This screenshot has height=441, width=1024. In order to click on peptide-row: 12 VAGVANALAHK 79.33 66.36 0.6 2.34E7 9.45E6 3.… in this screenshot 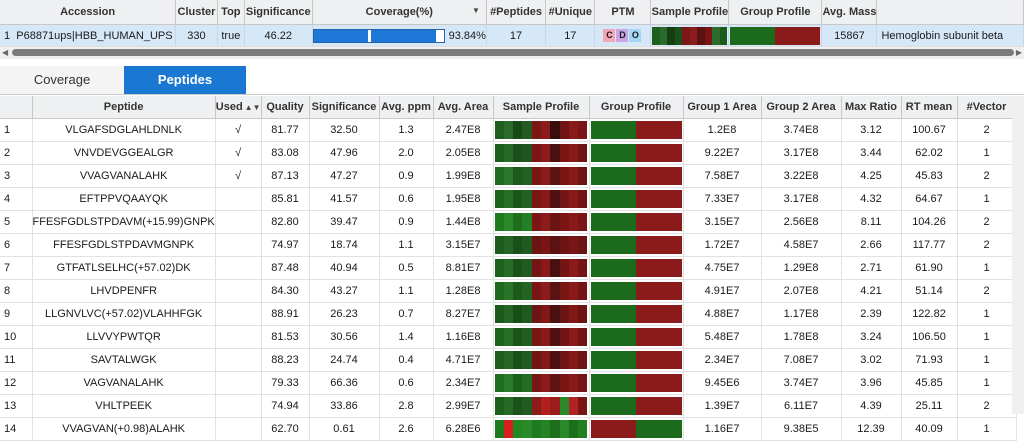, I will do `click(508, 383)`.